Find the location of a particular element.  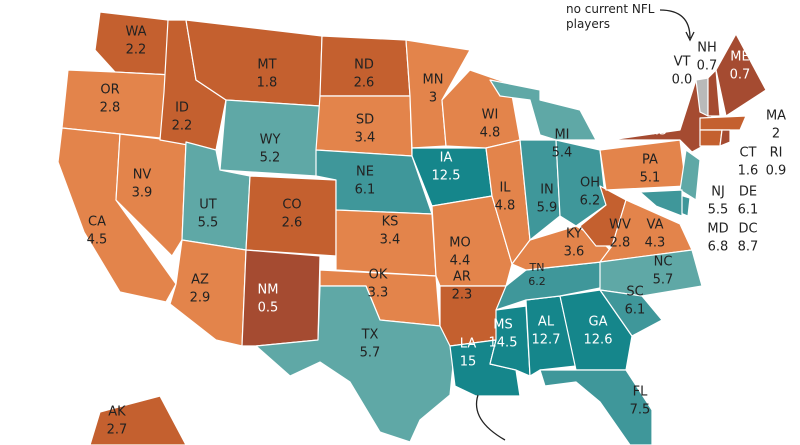

state-abbr: RI is located at coordinates (776, 153).